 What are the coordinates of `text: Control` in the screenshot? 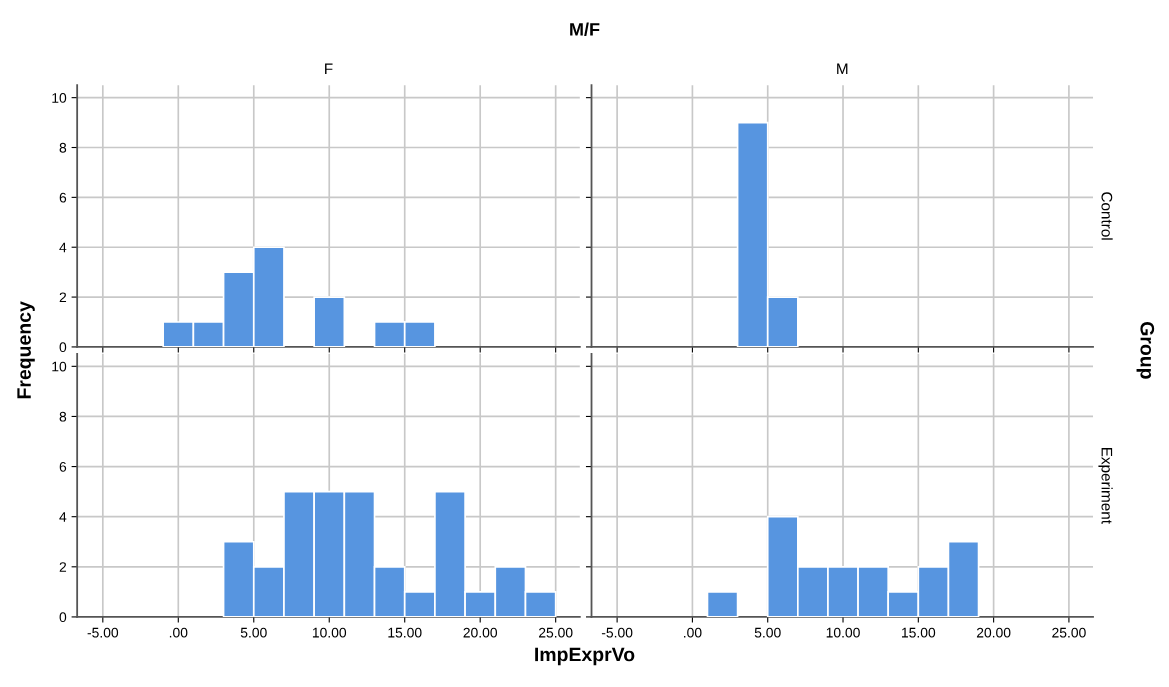 It's located at (1107, 216).